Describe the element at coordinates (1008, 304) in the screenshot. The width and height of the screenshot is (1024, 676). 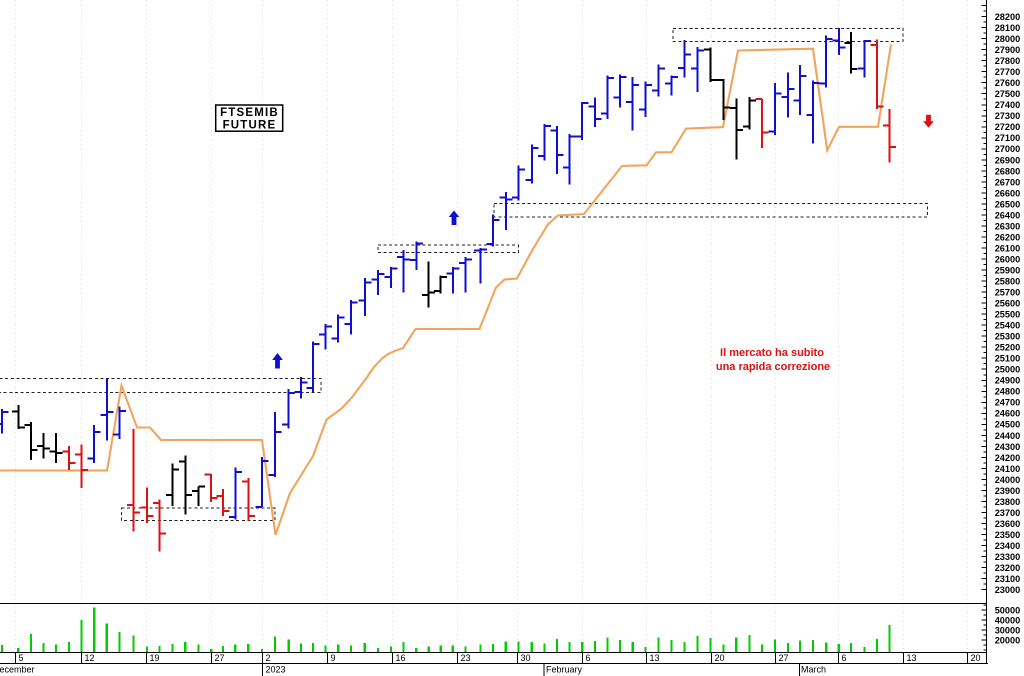
I see `svg-text: 25600` at that location.